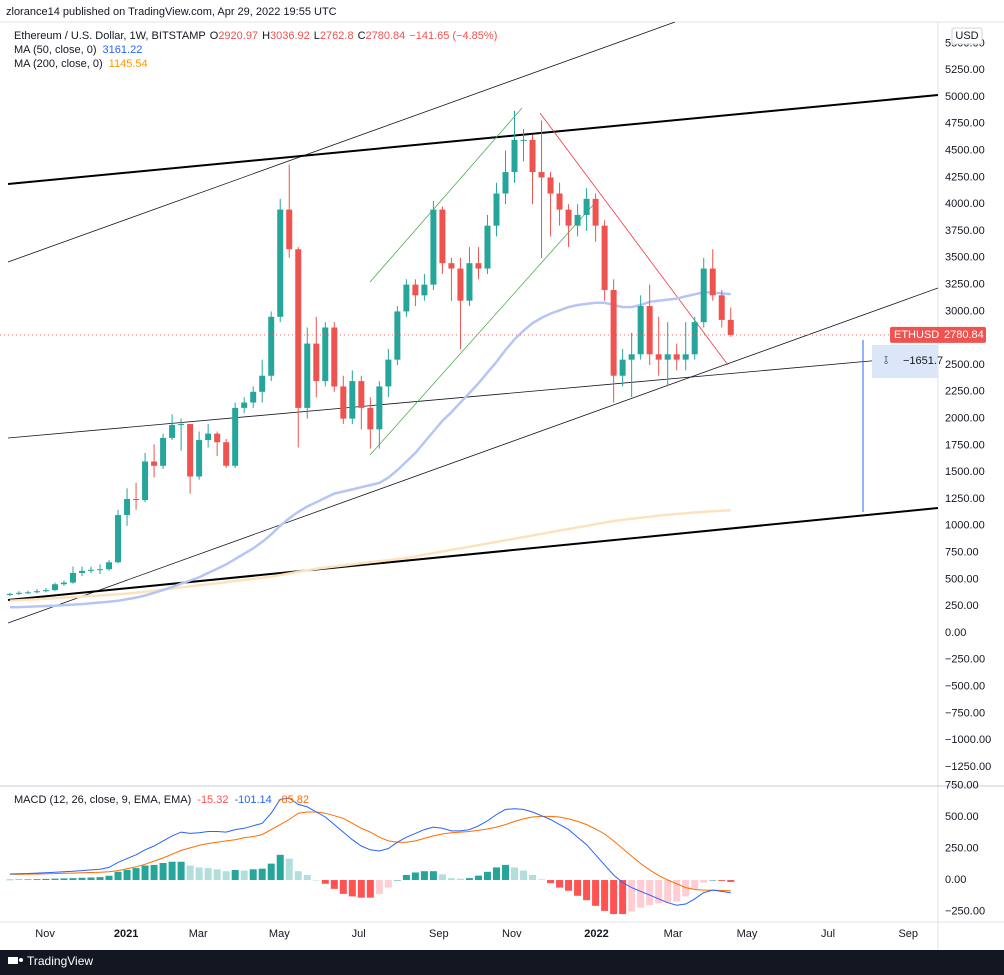 The height and width of the screenshot is (975, 1004). What do you see at coordinates (968, 740) in the screenshot?
I see `y-tick-label: −1000.00` at bounding box center [968, 740].